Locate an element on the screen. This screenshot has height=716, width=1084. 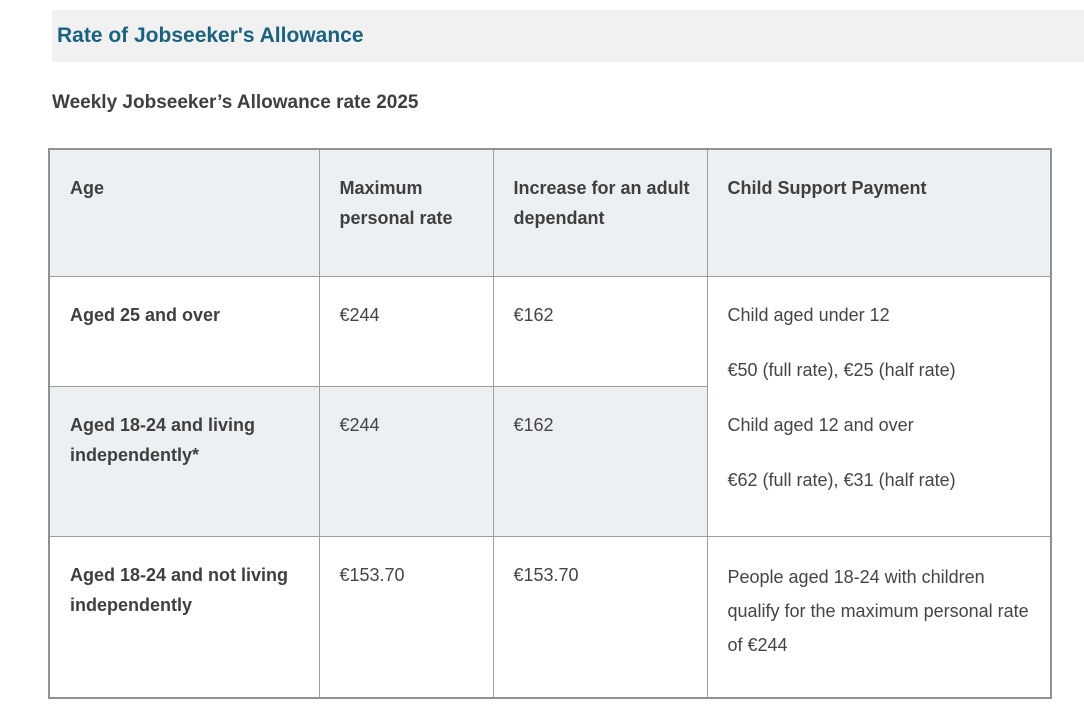
column-header-max-personal-rate: Maximum personal rate is located at coordinates (406, 212).